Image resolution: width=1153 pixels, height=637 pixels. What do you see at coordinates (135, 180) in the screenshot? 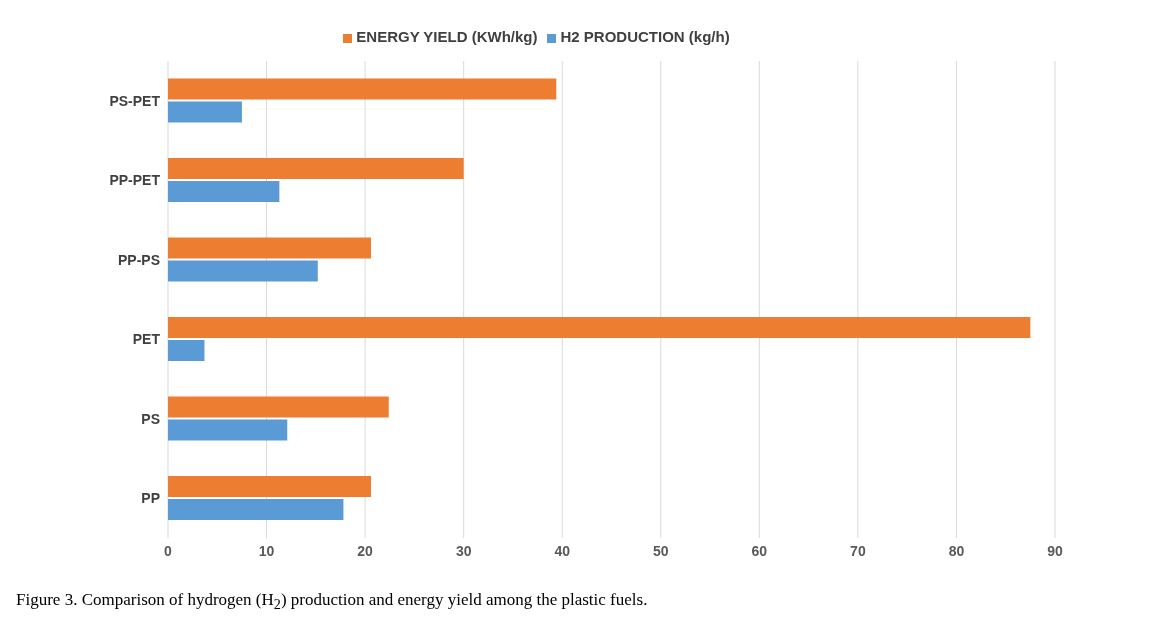
I see `y-tick-label: PP-PET` at bounding box center [135, 180].